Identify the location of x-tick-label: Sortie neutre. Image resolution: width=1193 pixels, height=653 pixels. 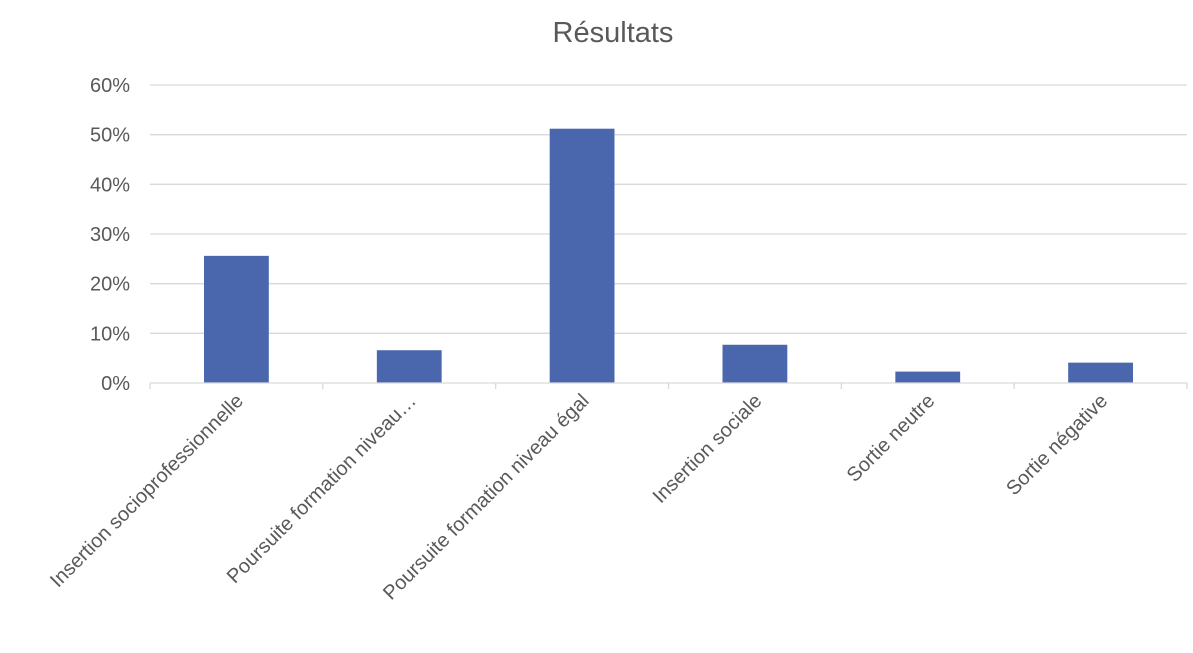
(891, 438).